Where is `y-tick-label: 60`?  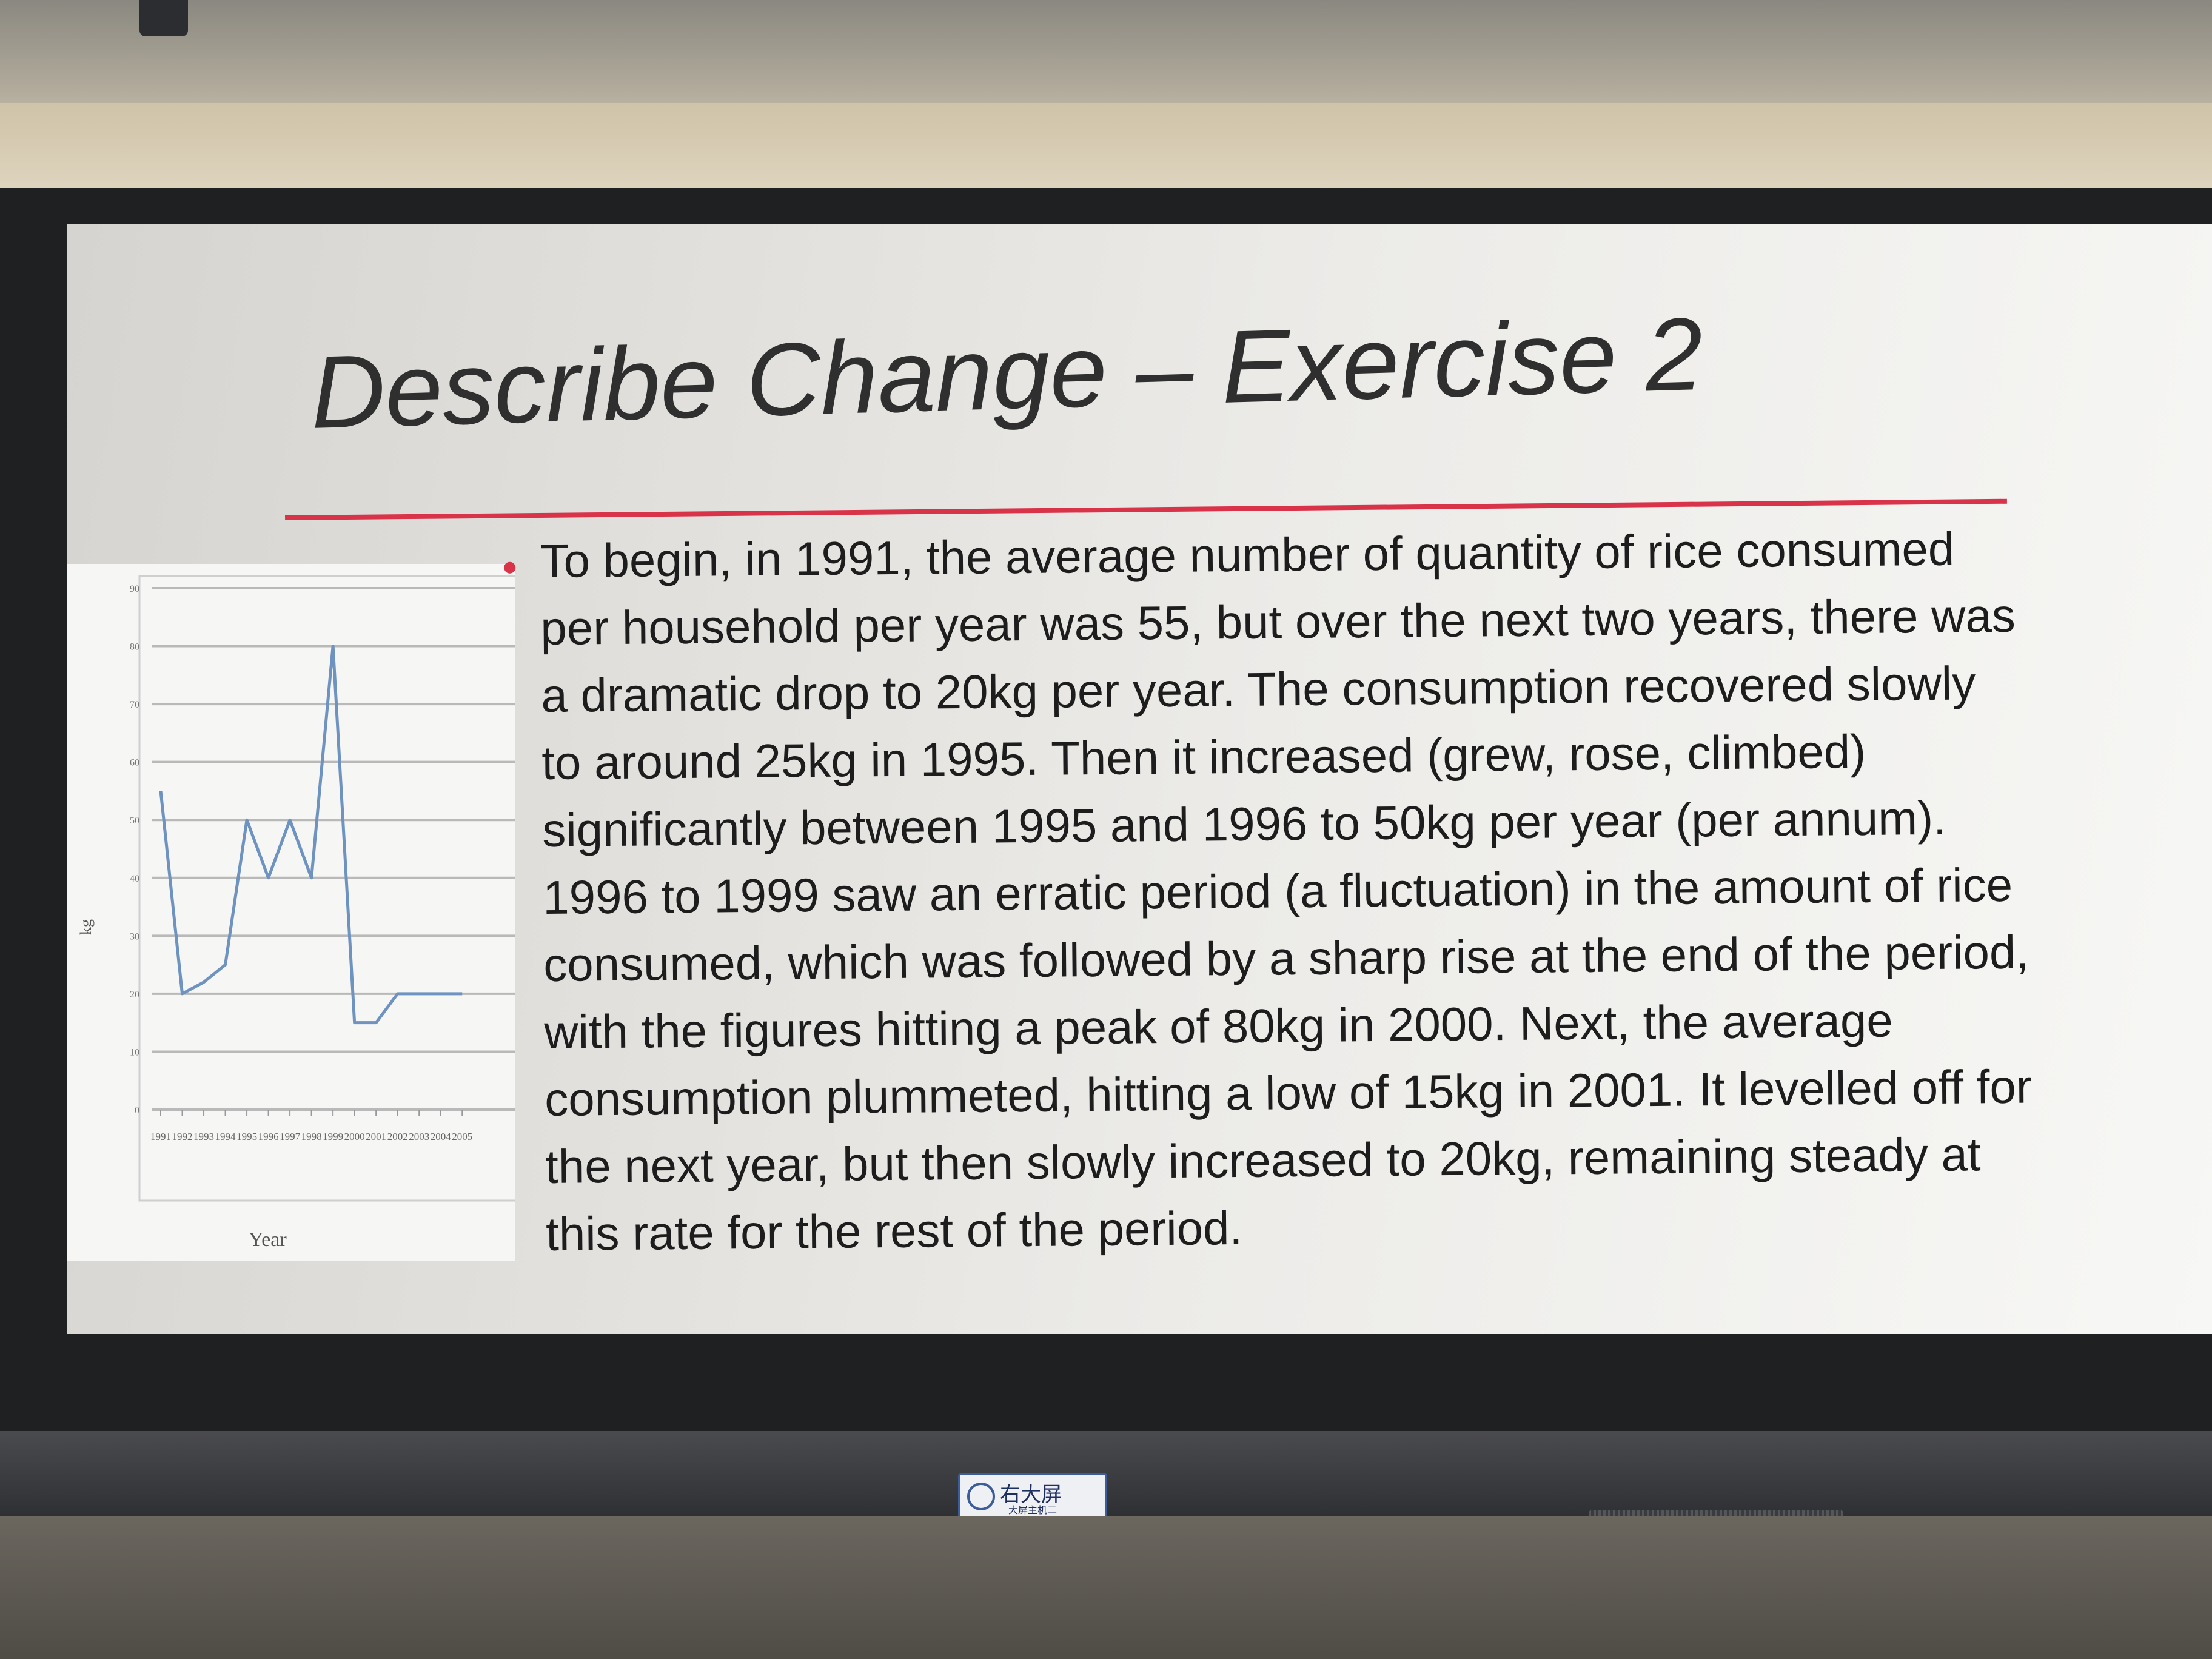 y-tick-label: 60 is located at coordinates (134, 763).